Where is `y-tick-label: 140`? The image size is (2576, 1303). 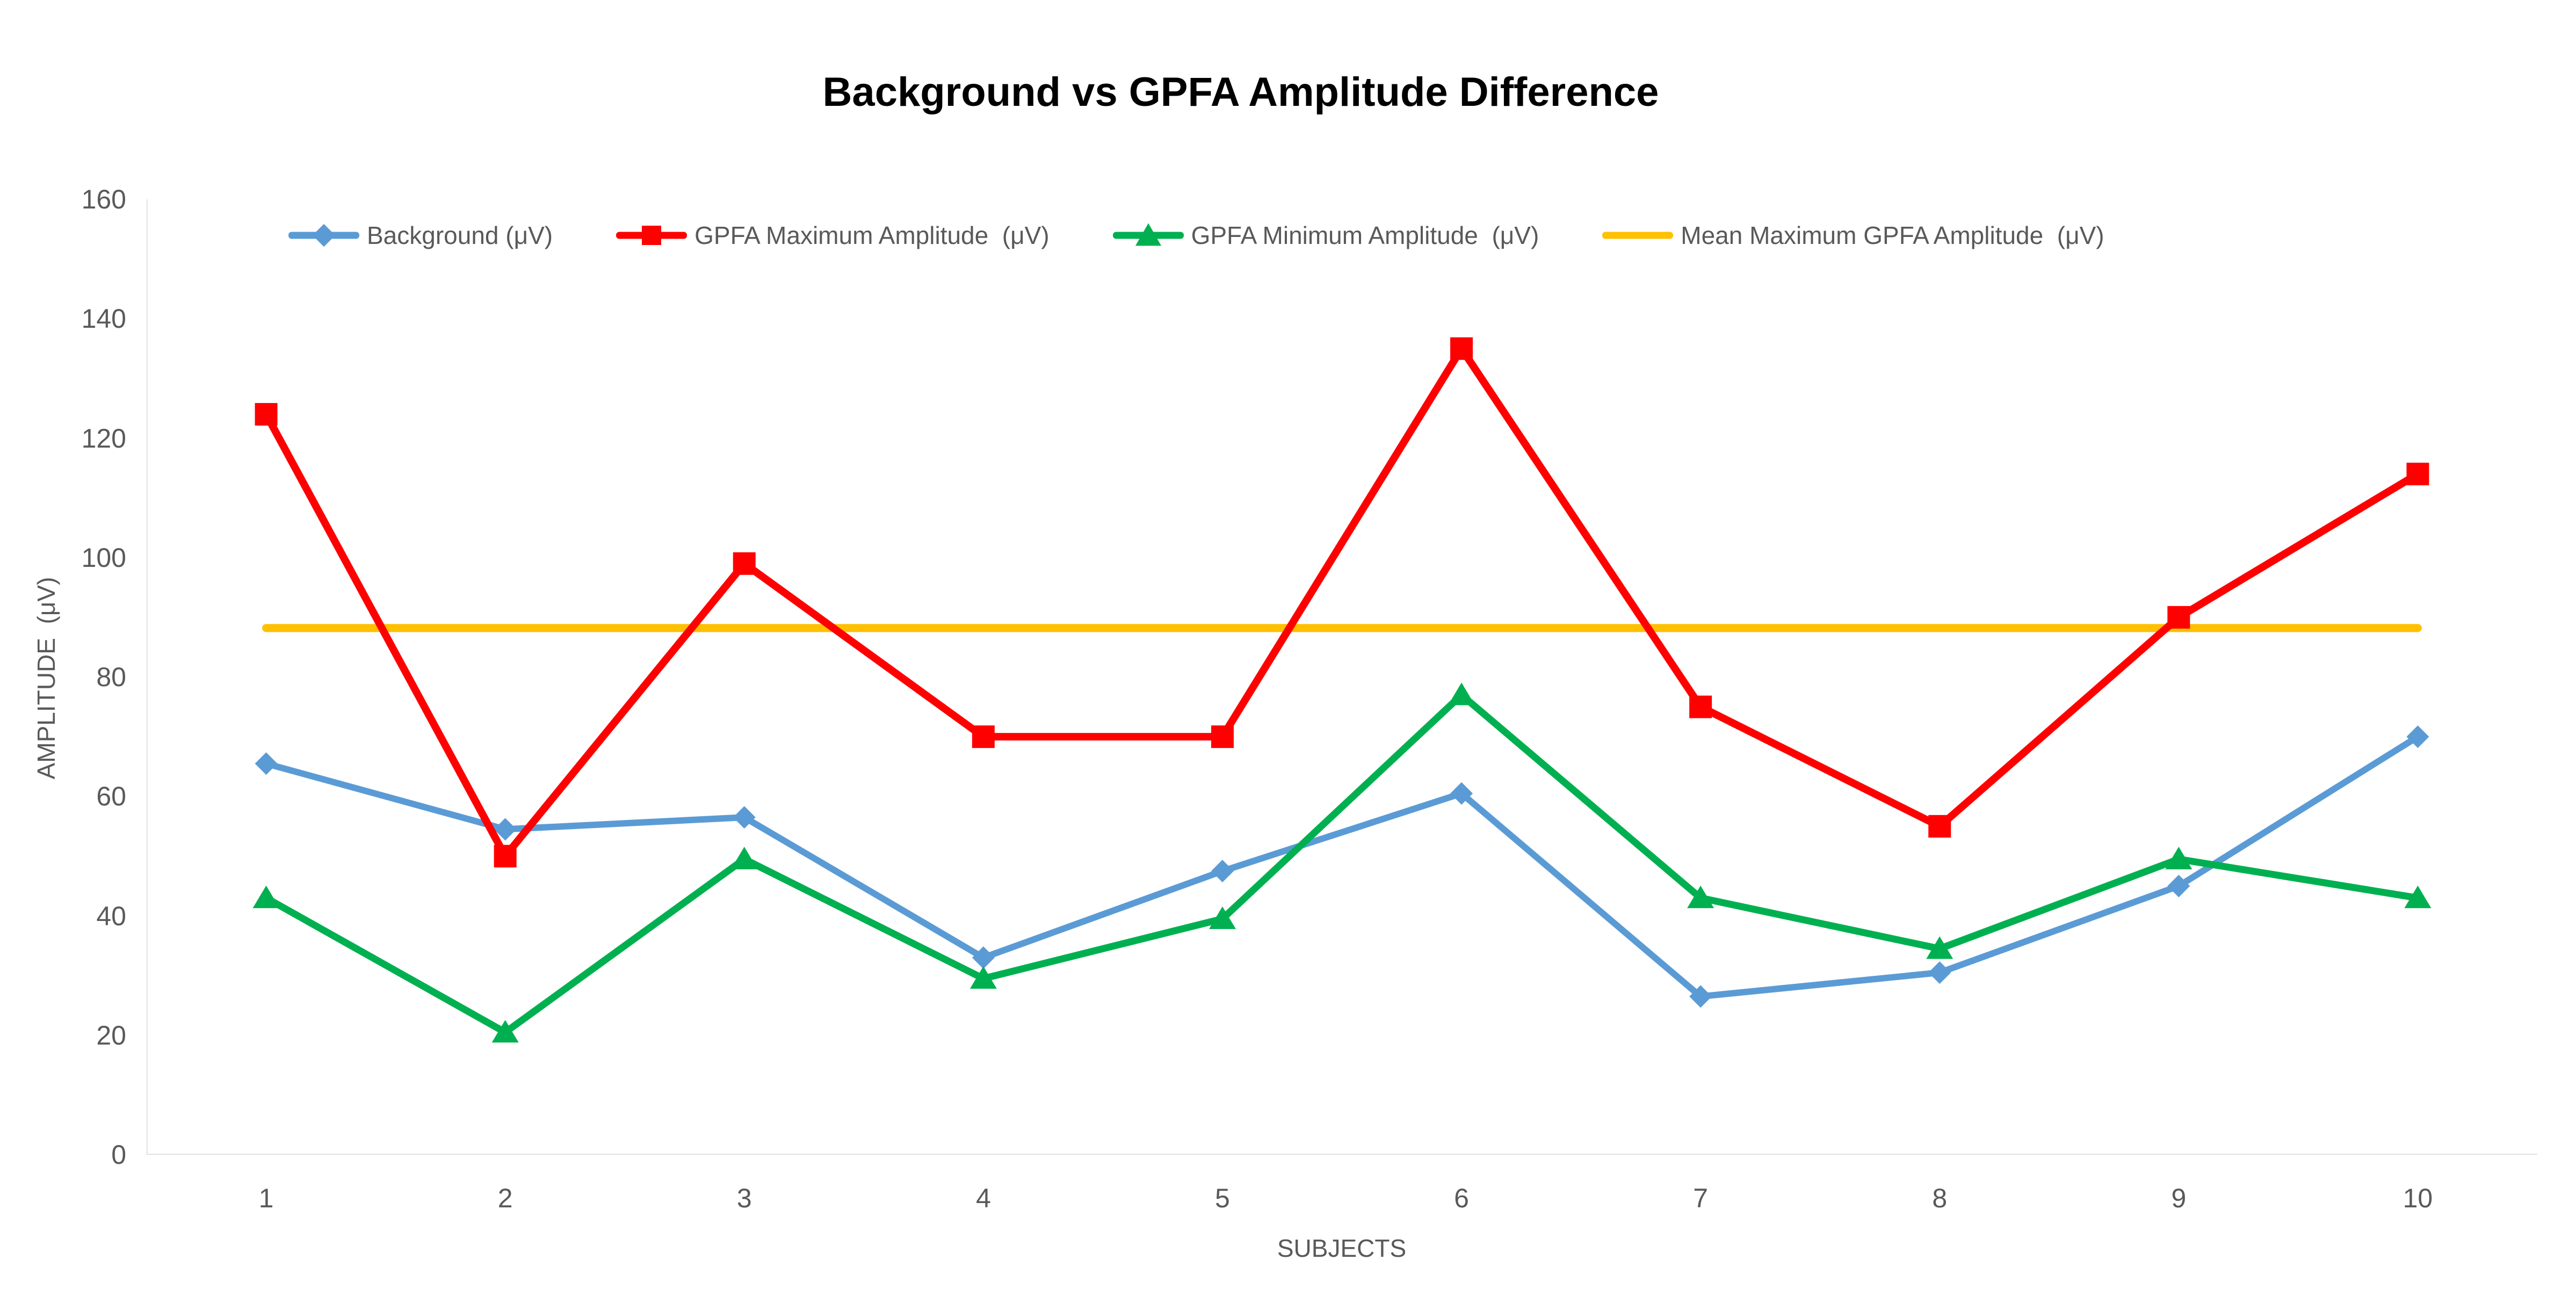
y-tick-label: 140 is located at coordinates (103, 319).